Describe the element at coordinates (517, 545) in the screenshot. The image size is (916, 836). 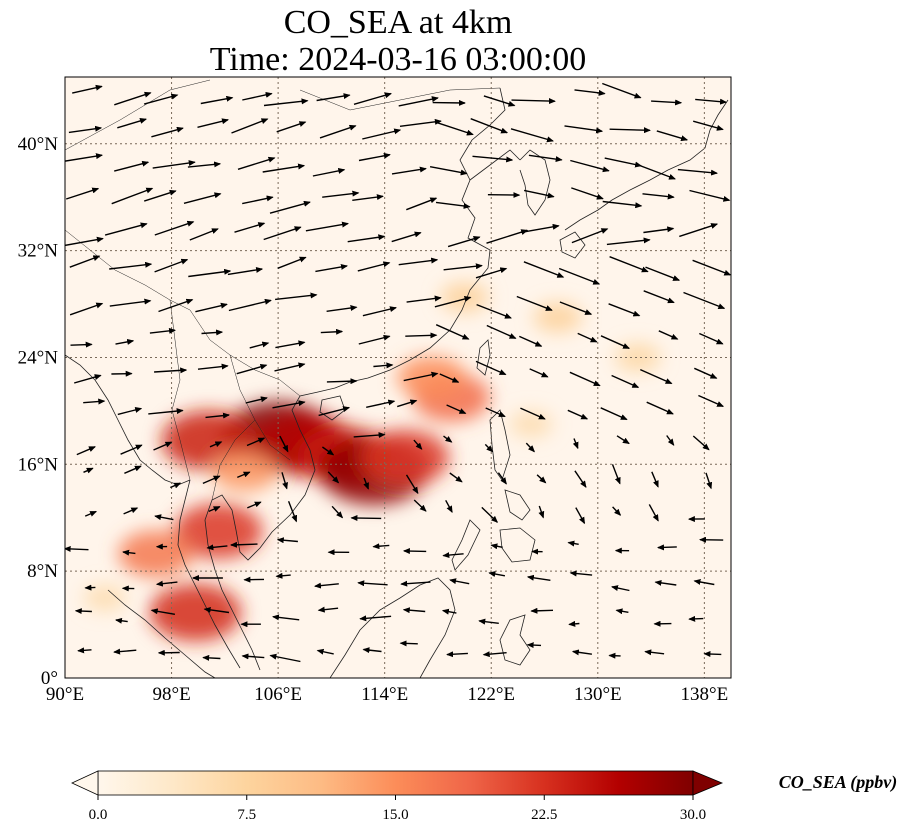
I see `coastline-mindanao` at that location.